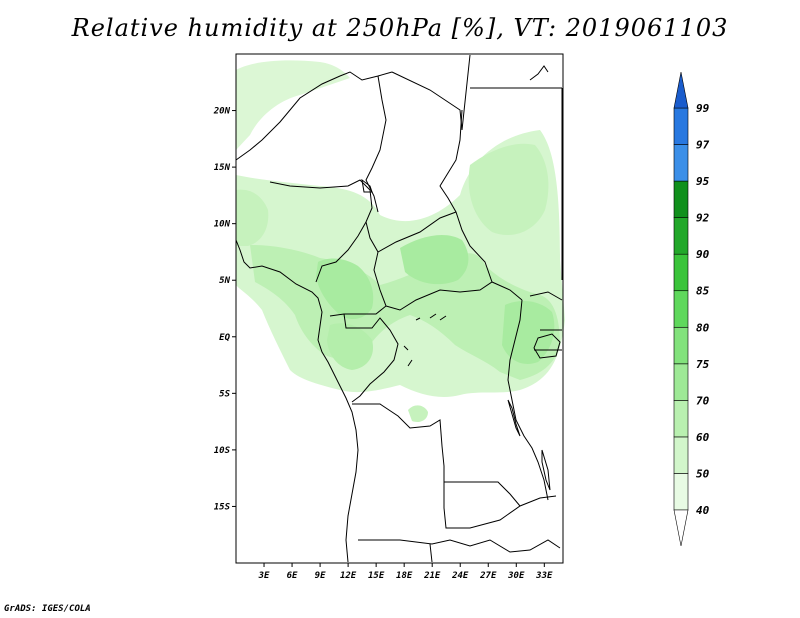 This screenshot has width=800, height=618. Describe the element at coordinates (703, 473) in the screenshot. I see `colorbar-label: 50` at that location.